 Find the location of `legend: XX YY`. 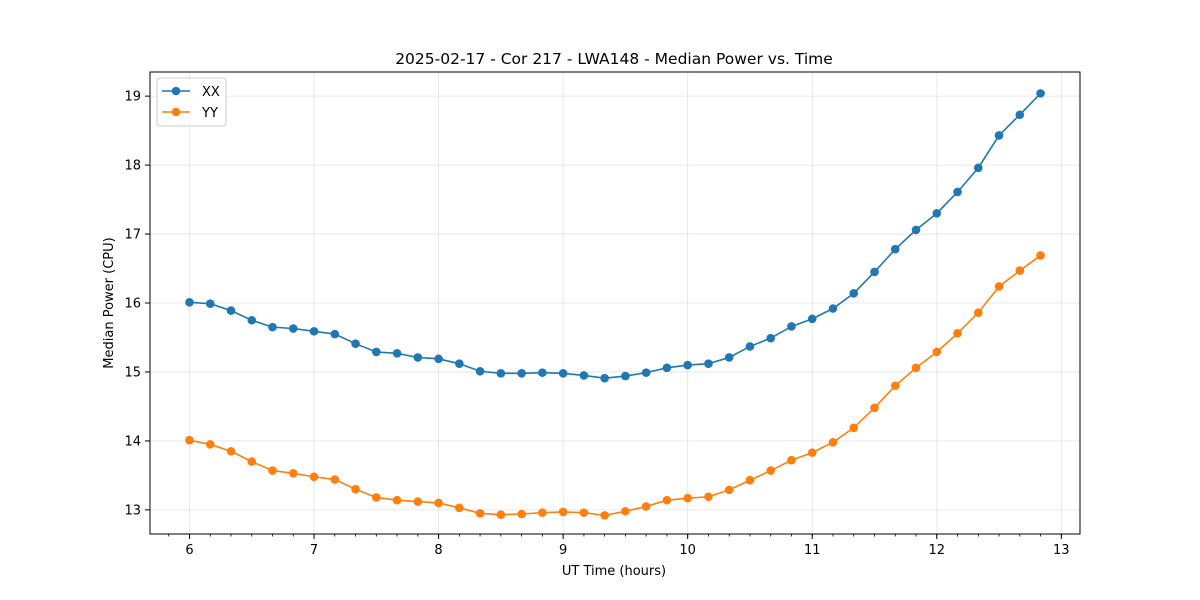

legend: XX YY is located at coordinates (191, 102).